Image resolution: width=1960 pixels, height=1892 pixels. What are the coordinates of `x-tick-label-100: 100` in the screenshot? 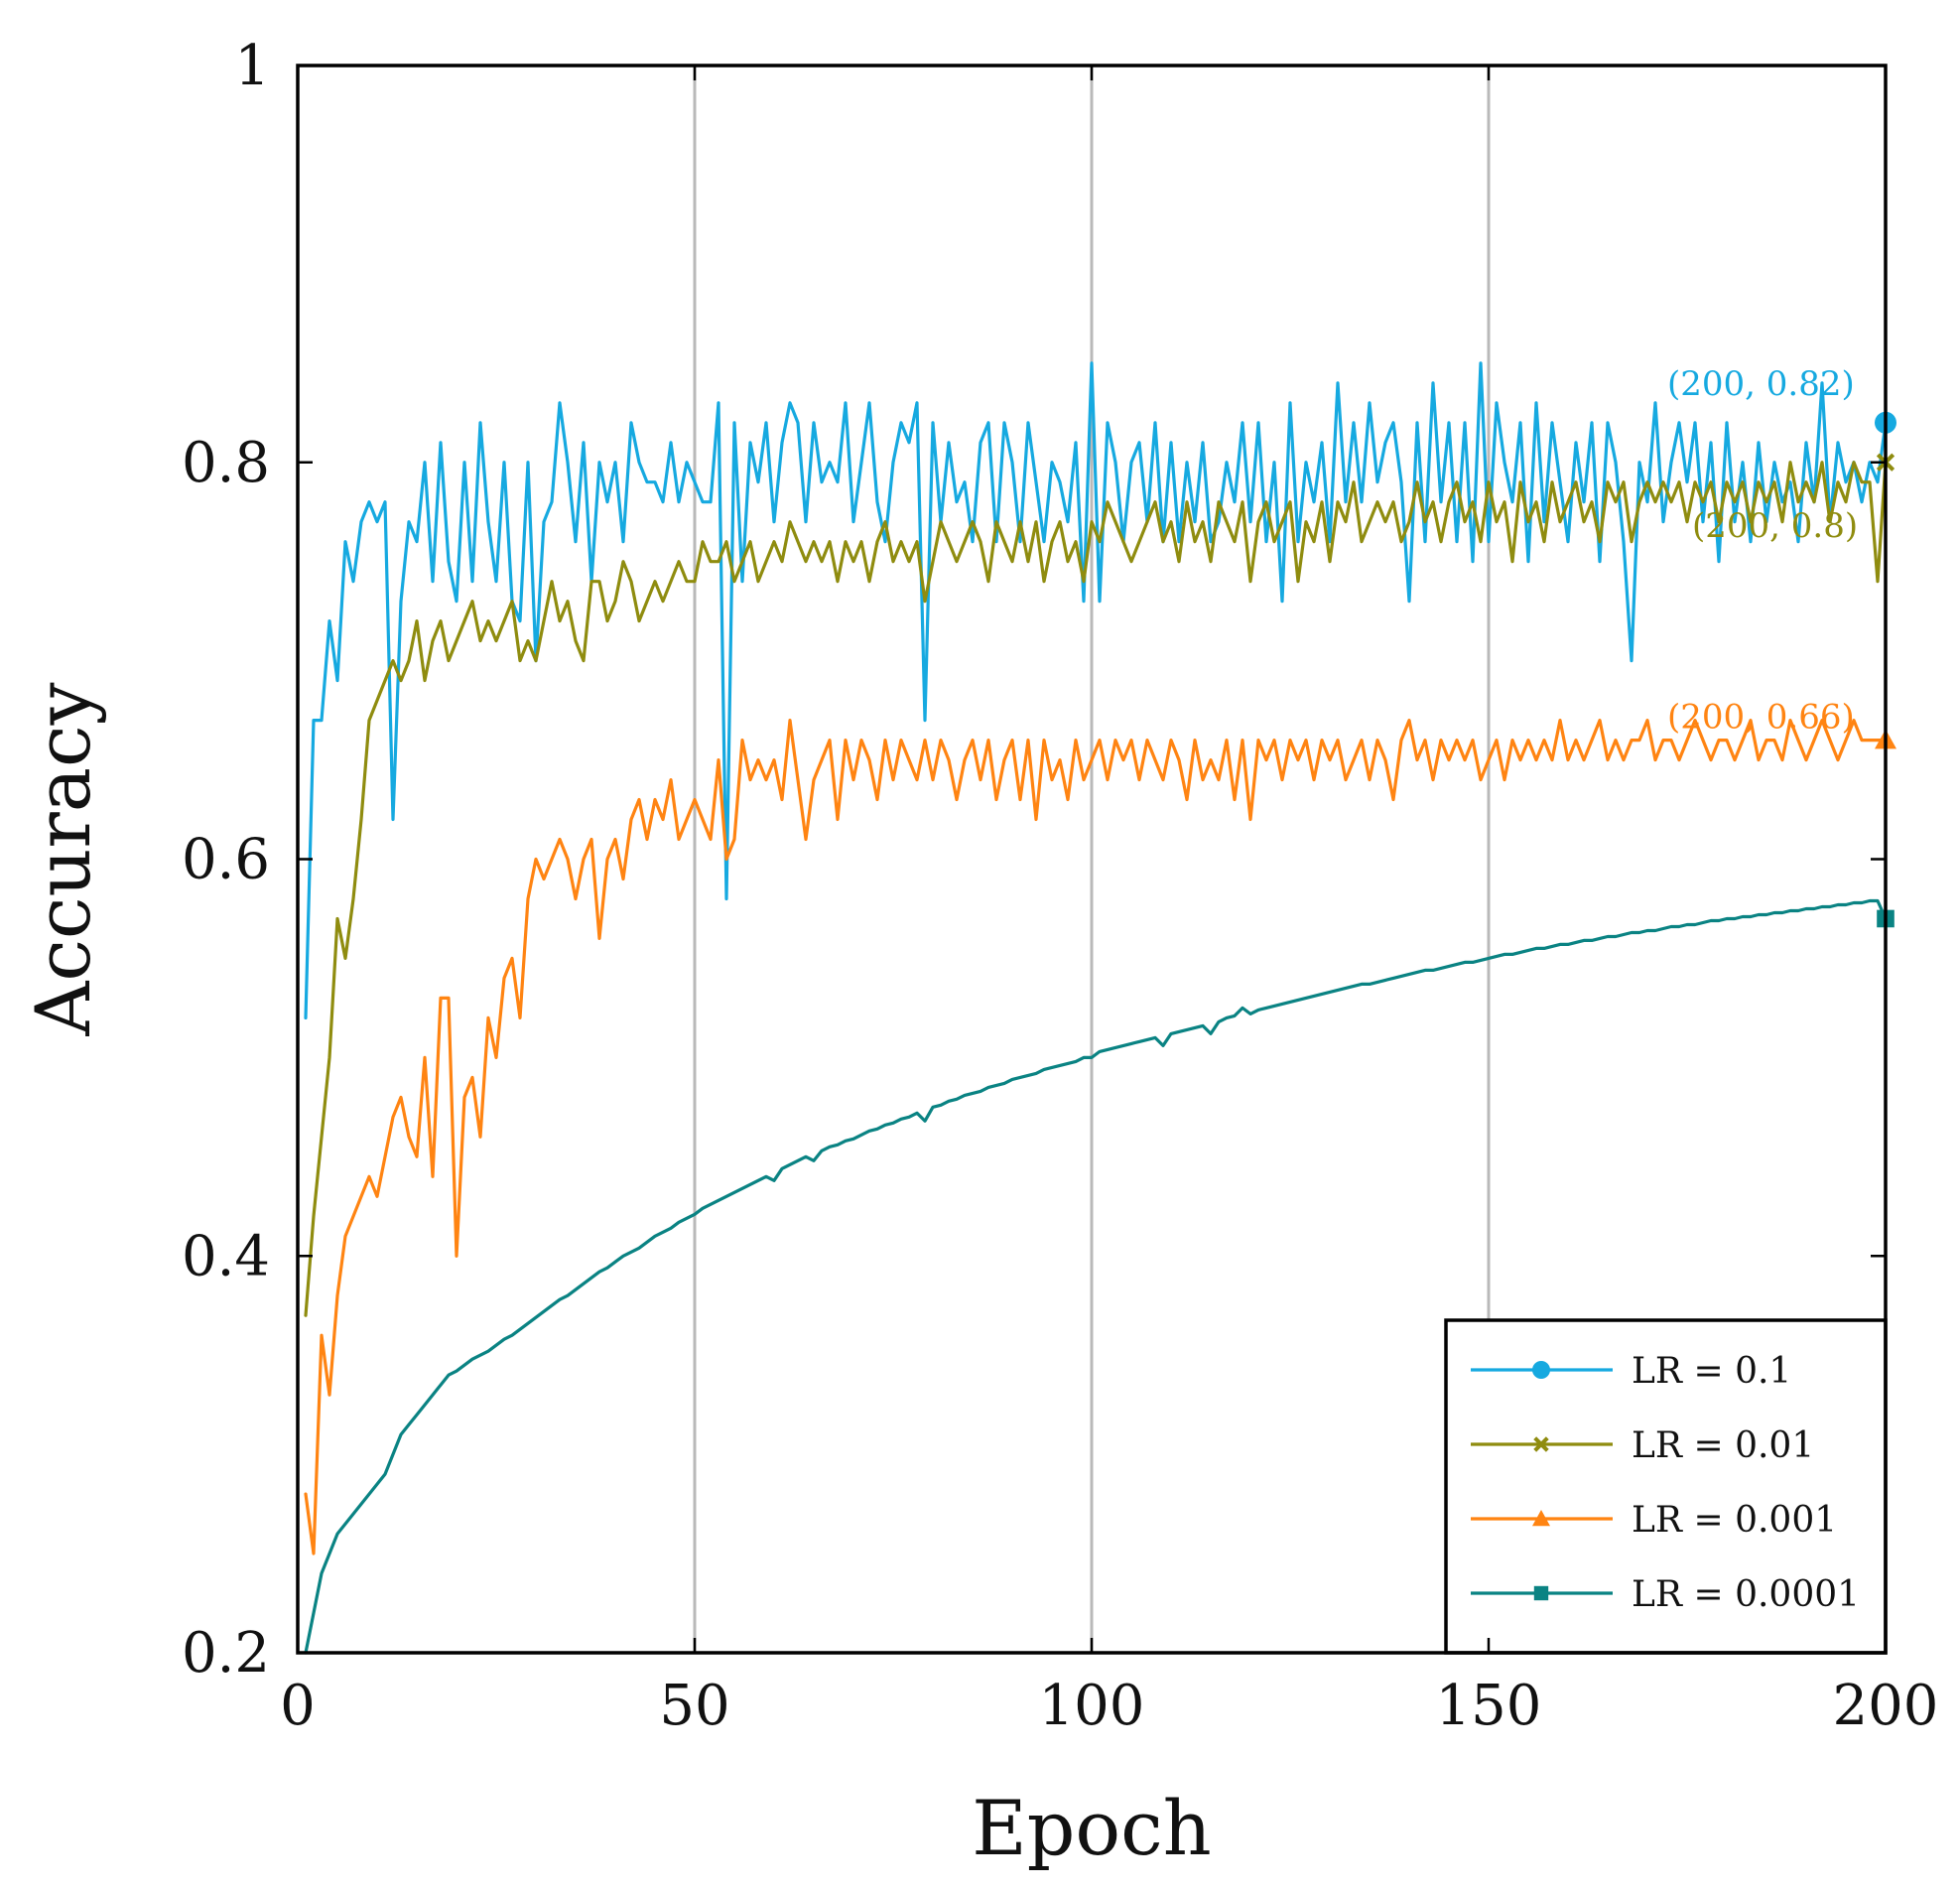 It's located at (1092, 1706).